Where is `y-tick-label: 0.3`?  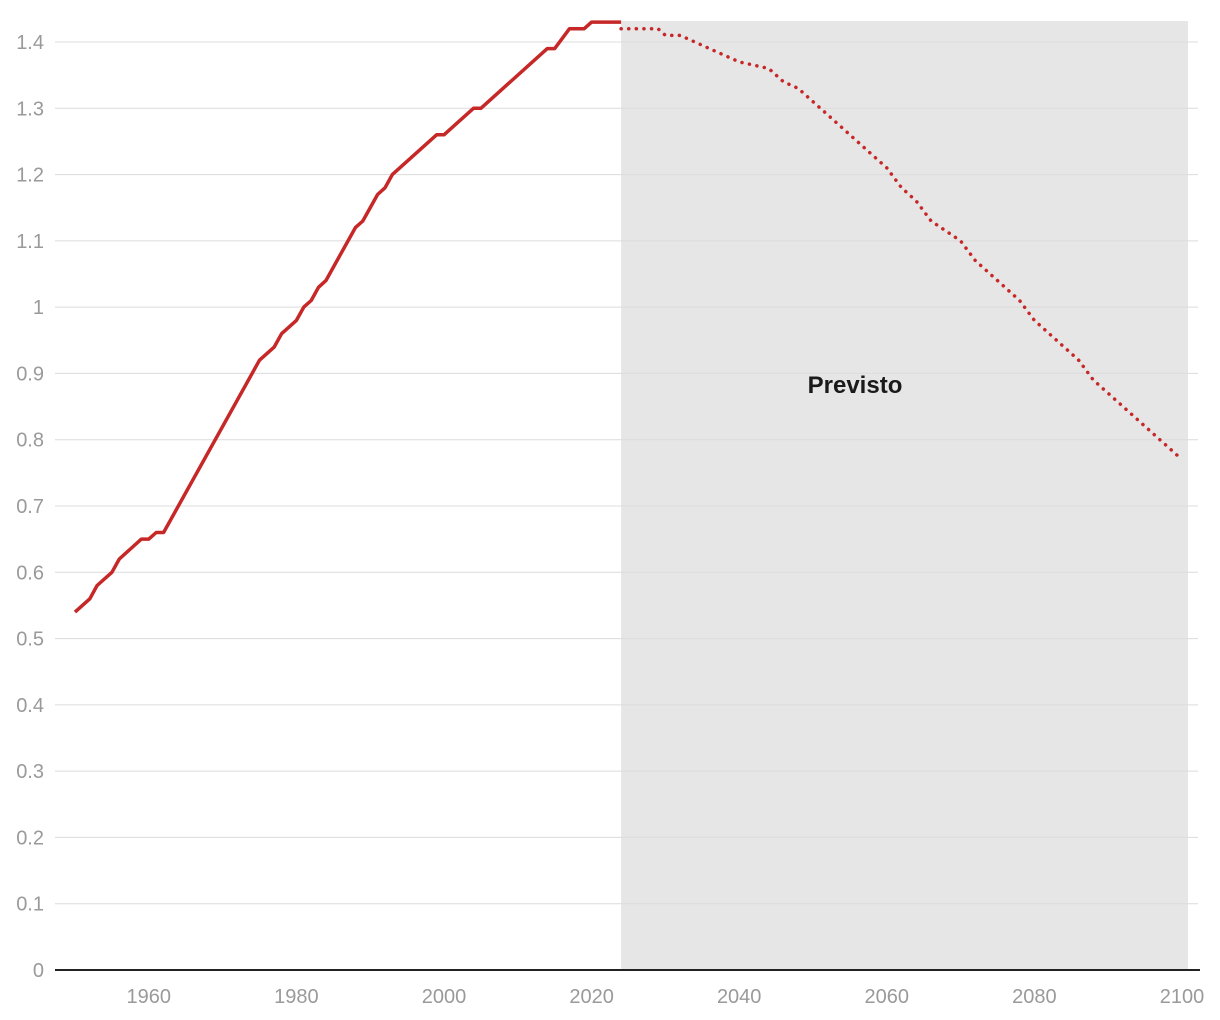
y-tick-label: 0.3 is located at coordinates (30, 772).